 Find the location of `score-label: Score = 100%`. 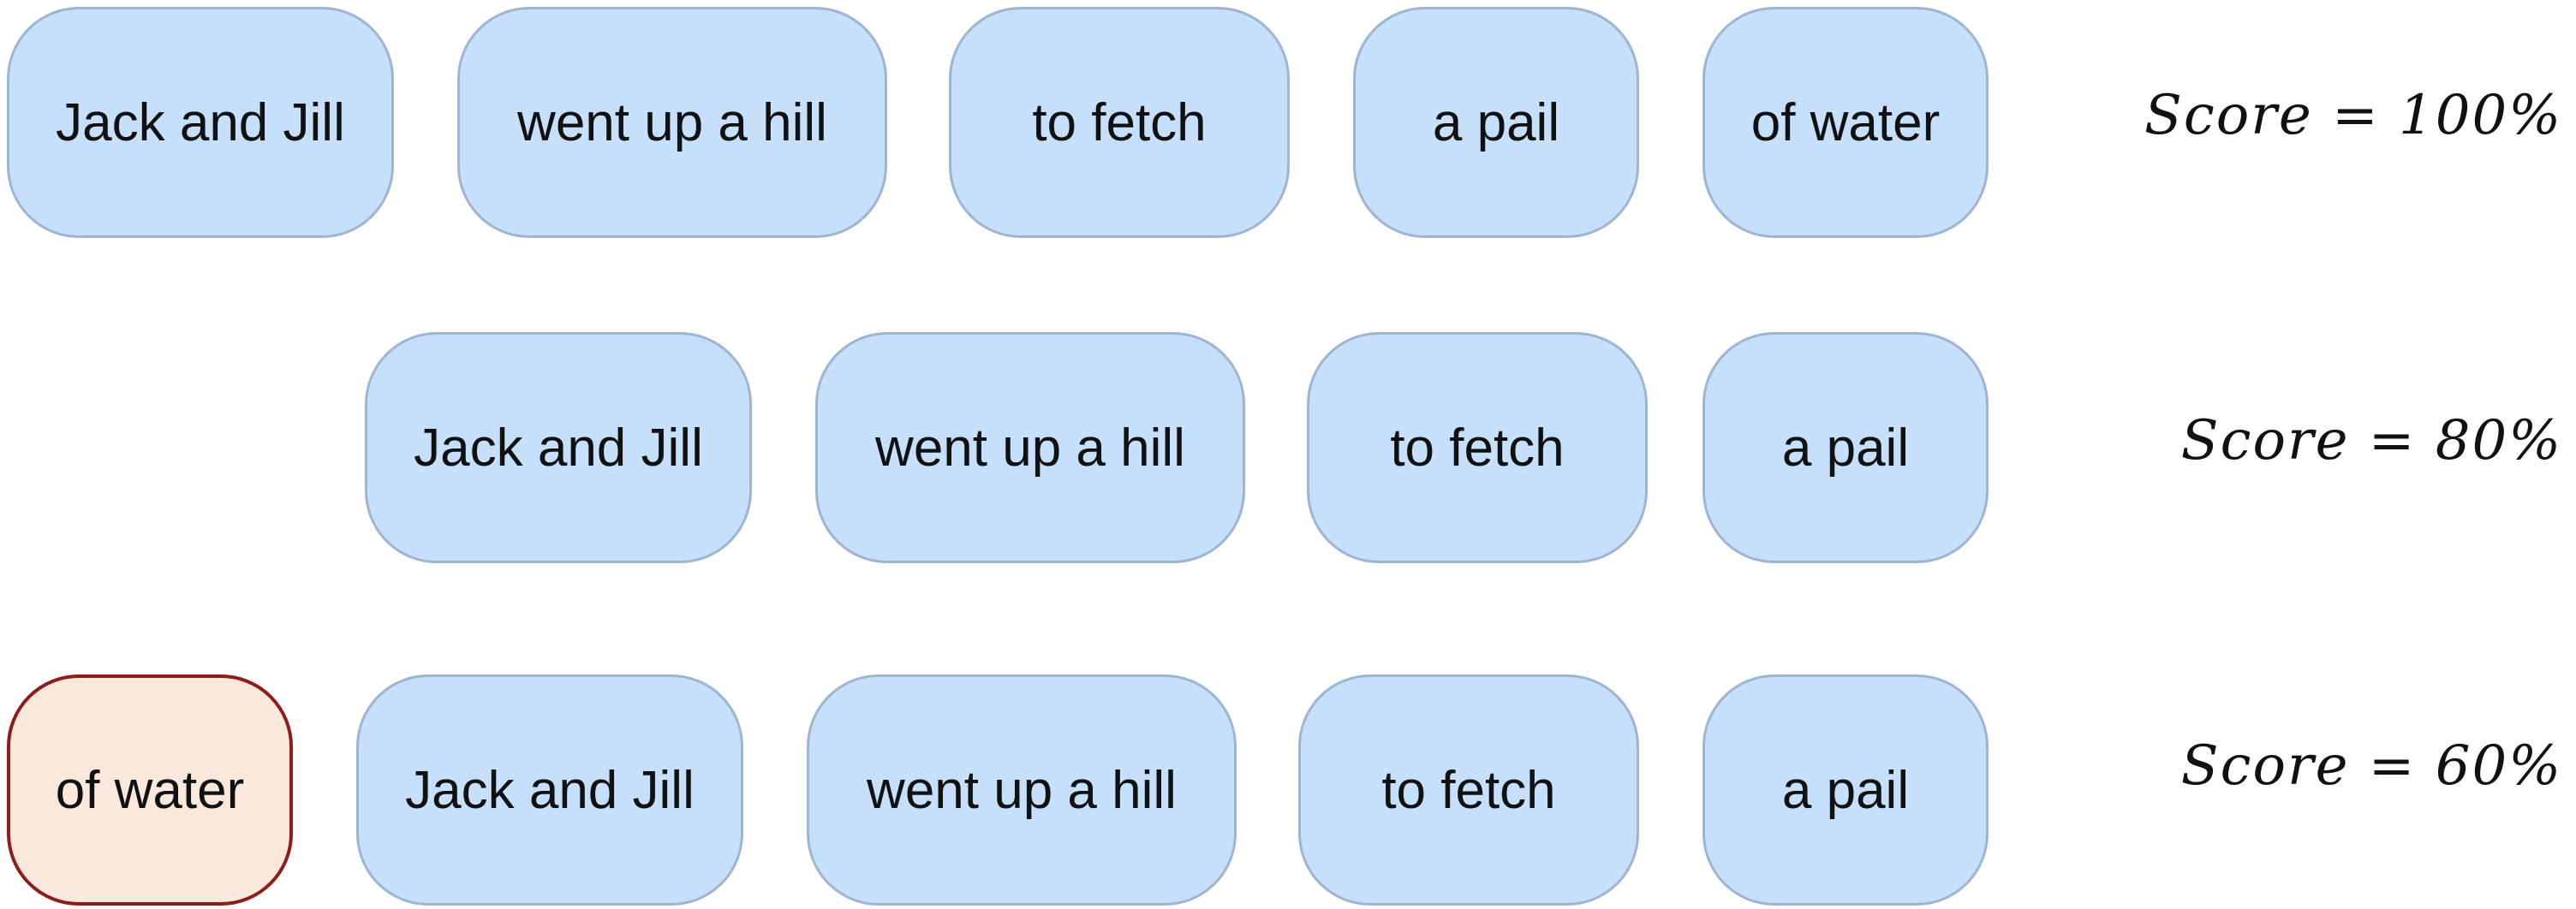

score-label: Score = 100% is located at coordinates (2353, 115).